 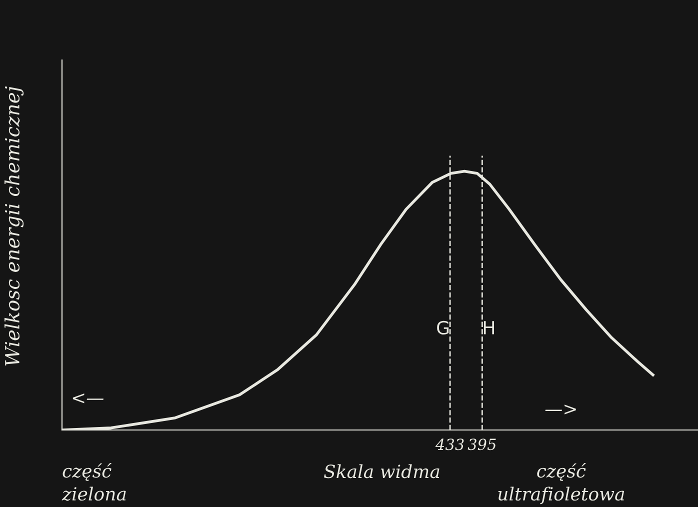 What do you see at coordinates (489, 327) in the screenshot?
I see `ref-line-label: H` at bounding box center [489, 327].